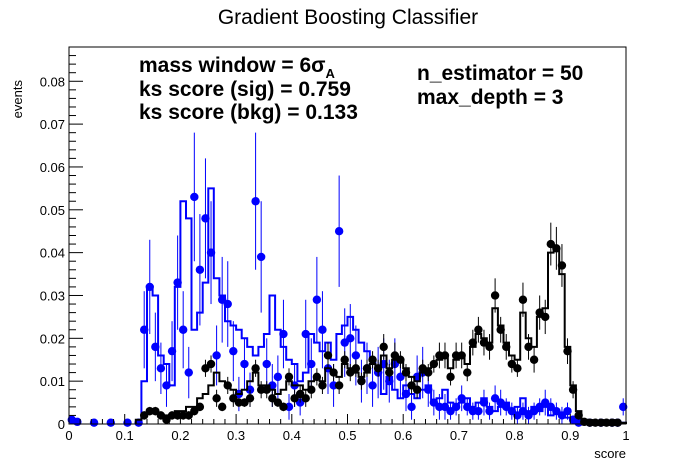 The width and height of the screenshot is (696, 472). I want to click on y-axis-ticks: 0 0.01 0.02 0.03 0.04 0.05 0.06 0.07 0.08, so click(61, 239).